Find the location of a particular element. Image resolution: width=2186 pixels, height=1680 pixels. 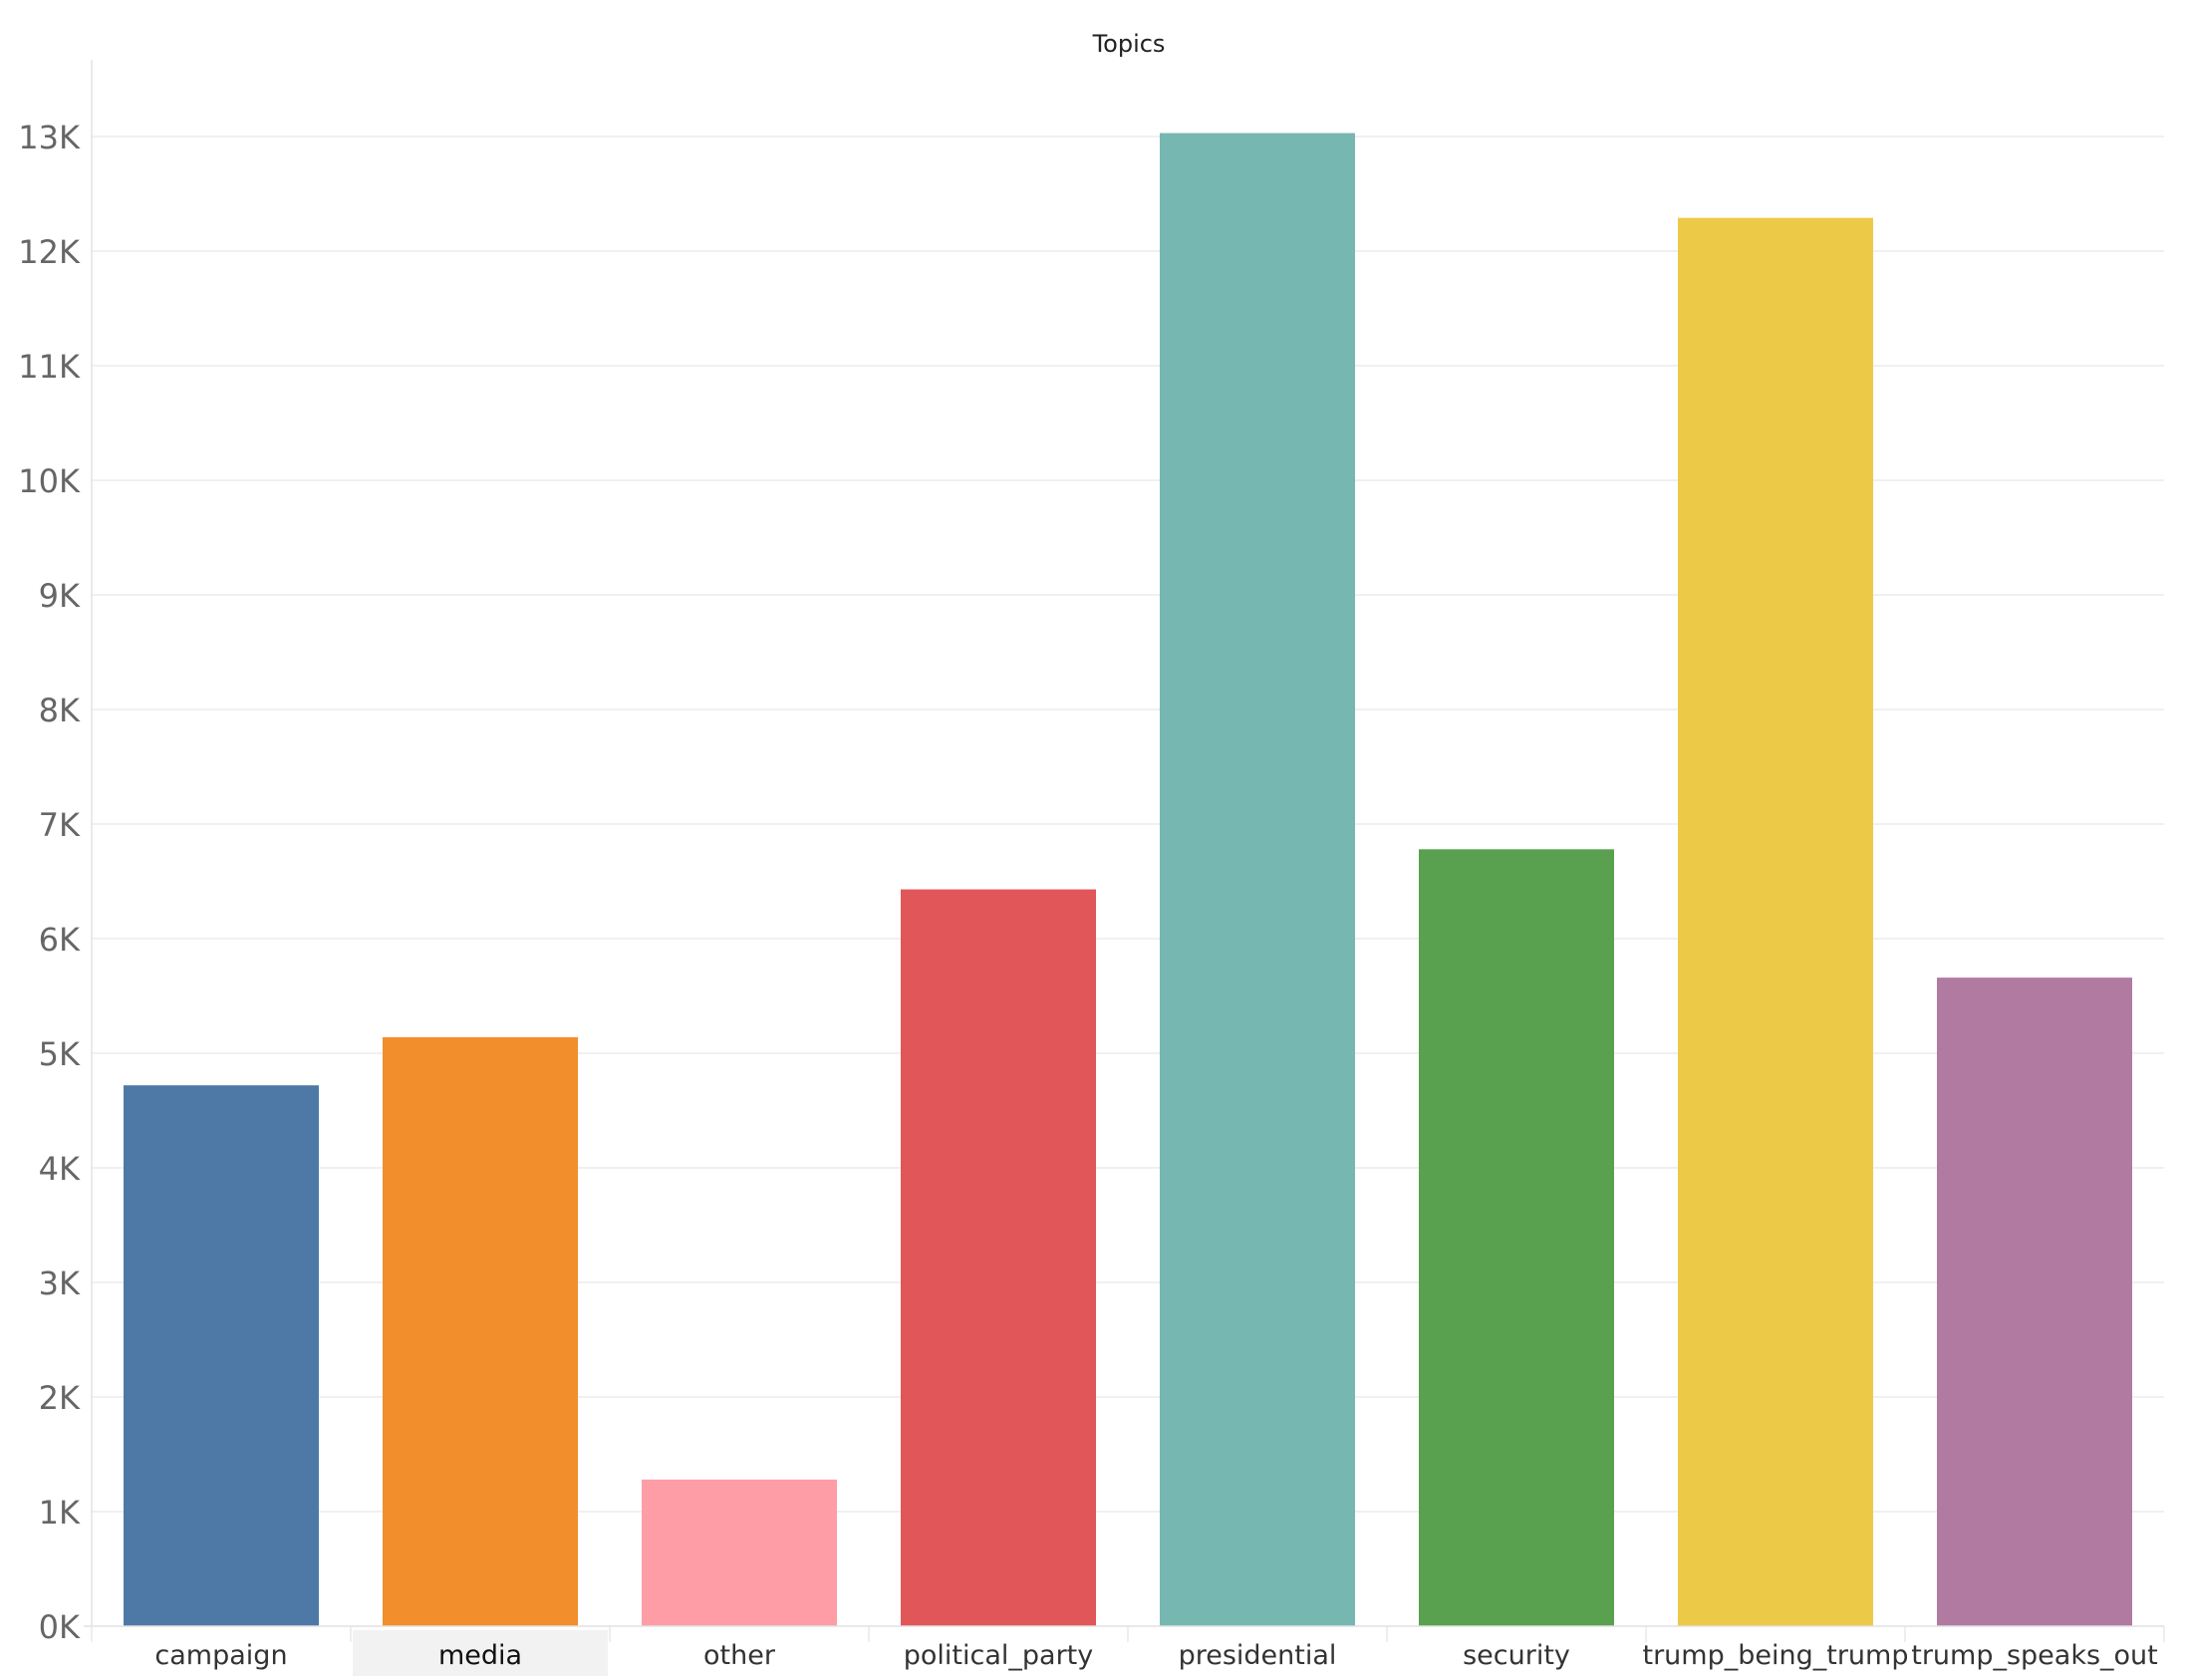

x-label-highlight-media is located at coordinates (480, 1653).